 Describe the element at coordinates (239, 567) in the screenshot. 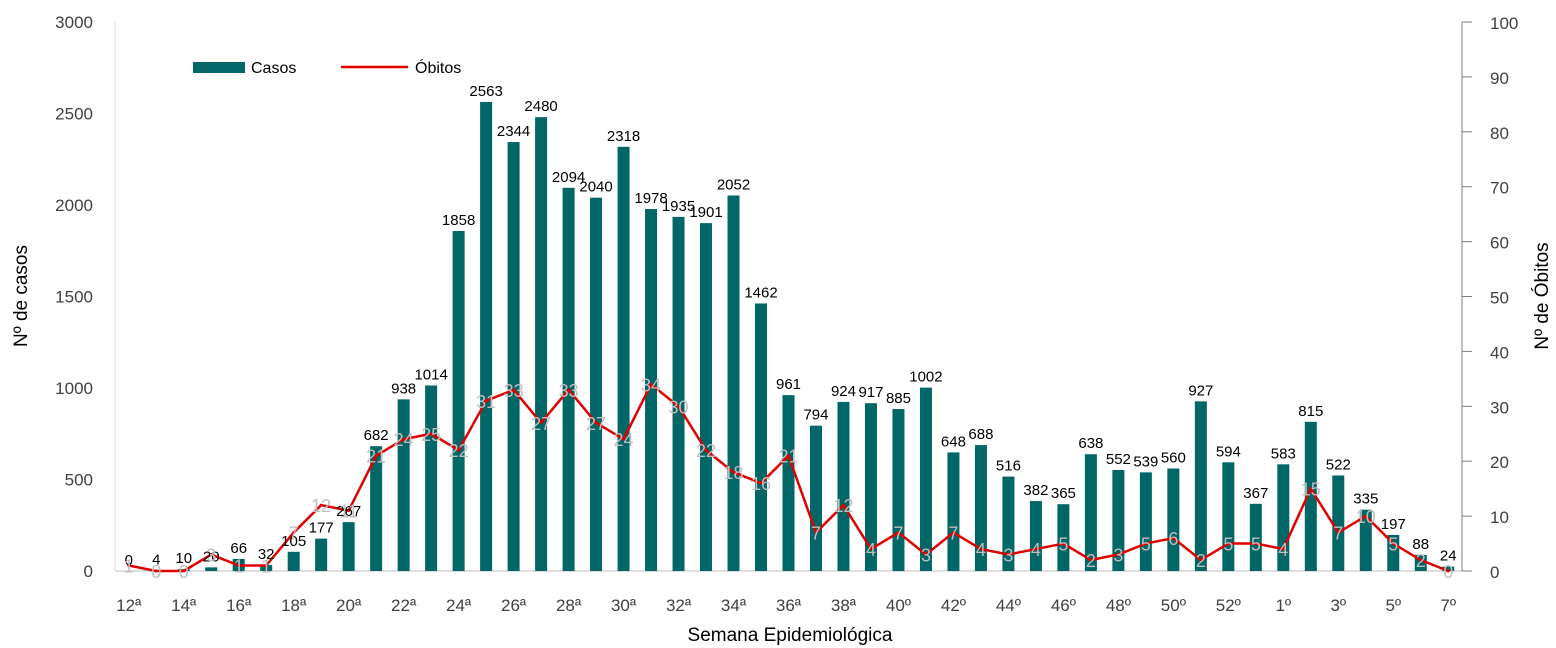

I see `line-data-label: 1` at that location.